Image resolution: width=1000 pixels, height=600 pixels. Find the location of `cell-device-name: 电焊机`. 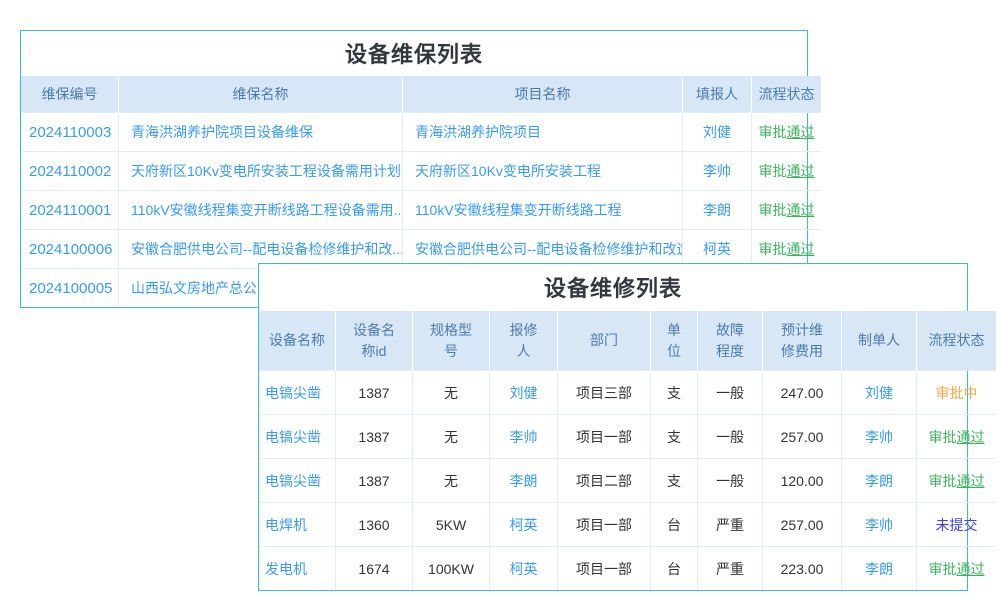

cell-device-name: 电焊机 is located at coordinates (297, 524).